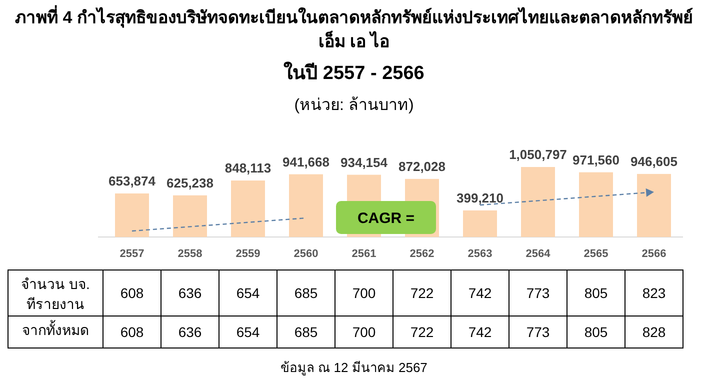 This screenshot has height=392, width=708. What do you see at coordinates (190, 182) in the screenshot?
I see `data-label: 625,238` at bounding box center [190, 182].